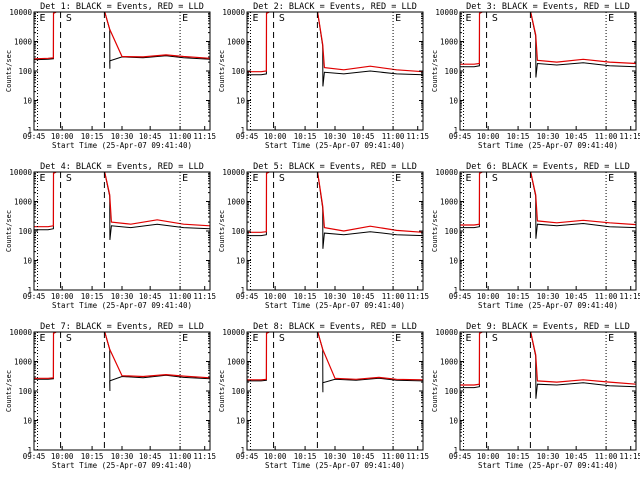 The height and width of the screenshot is (480, 640). Describe the element at coordinates (122, 327) in the screenshot. I see `chart-title: Det 7: BLACK = Events, RED = LLD` at that location.